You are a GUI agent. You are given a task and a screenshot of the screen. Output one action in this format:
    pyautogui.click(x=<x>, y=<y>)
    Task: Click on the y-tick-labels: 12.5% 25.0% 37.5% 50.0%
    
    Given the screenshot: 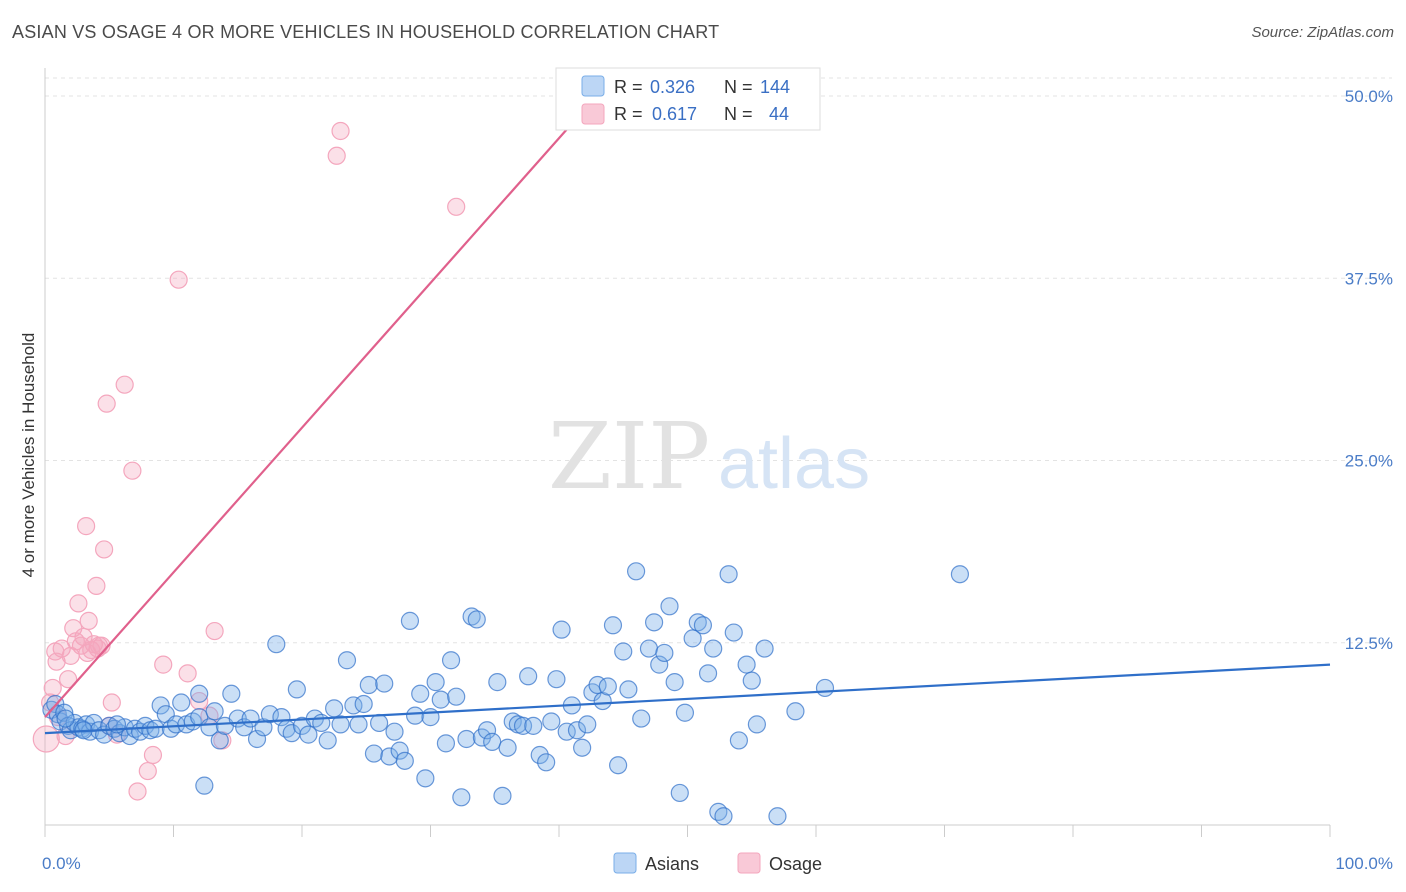 What is the action you would take?
    pyautogui.click(x=1369, y=370)
    